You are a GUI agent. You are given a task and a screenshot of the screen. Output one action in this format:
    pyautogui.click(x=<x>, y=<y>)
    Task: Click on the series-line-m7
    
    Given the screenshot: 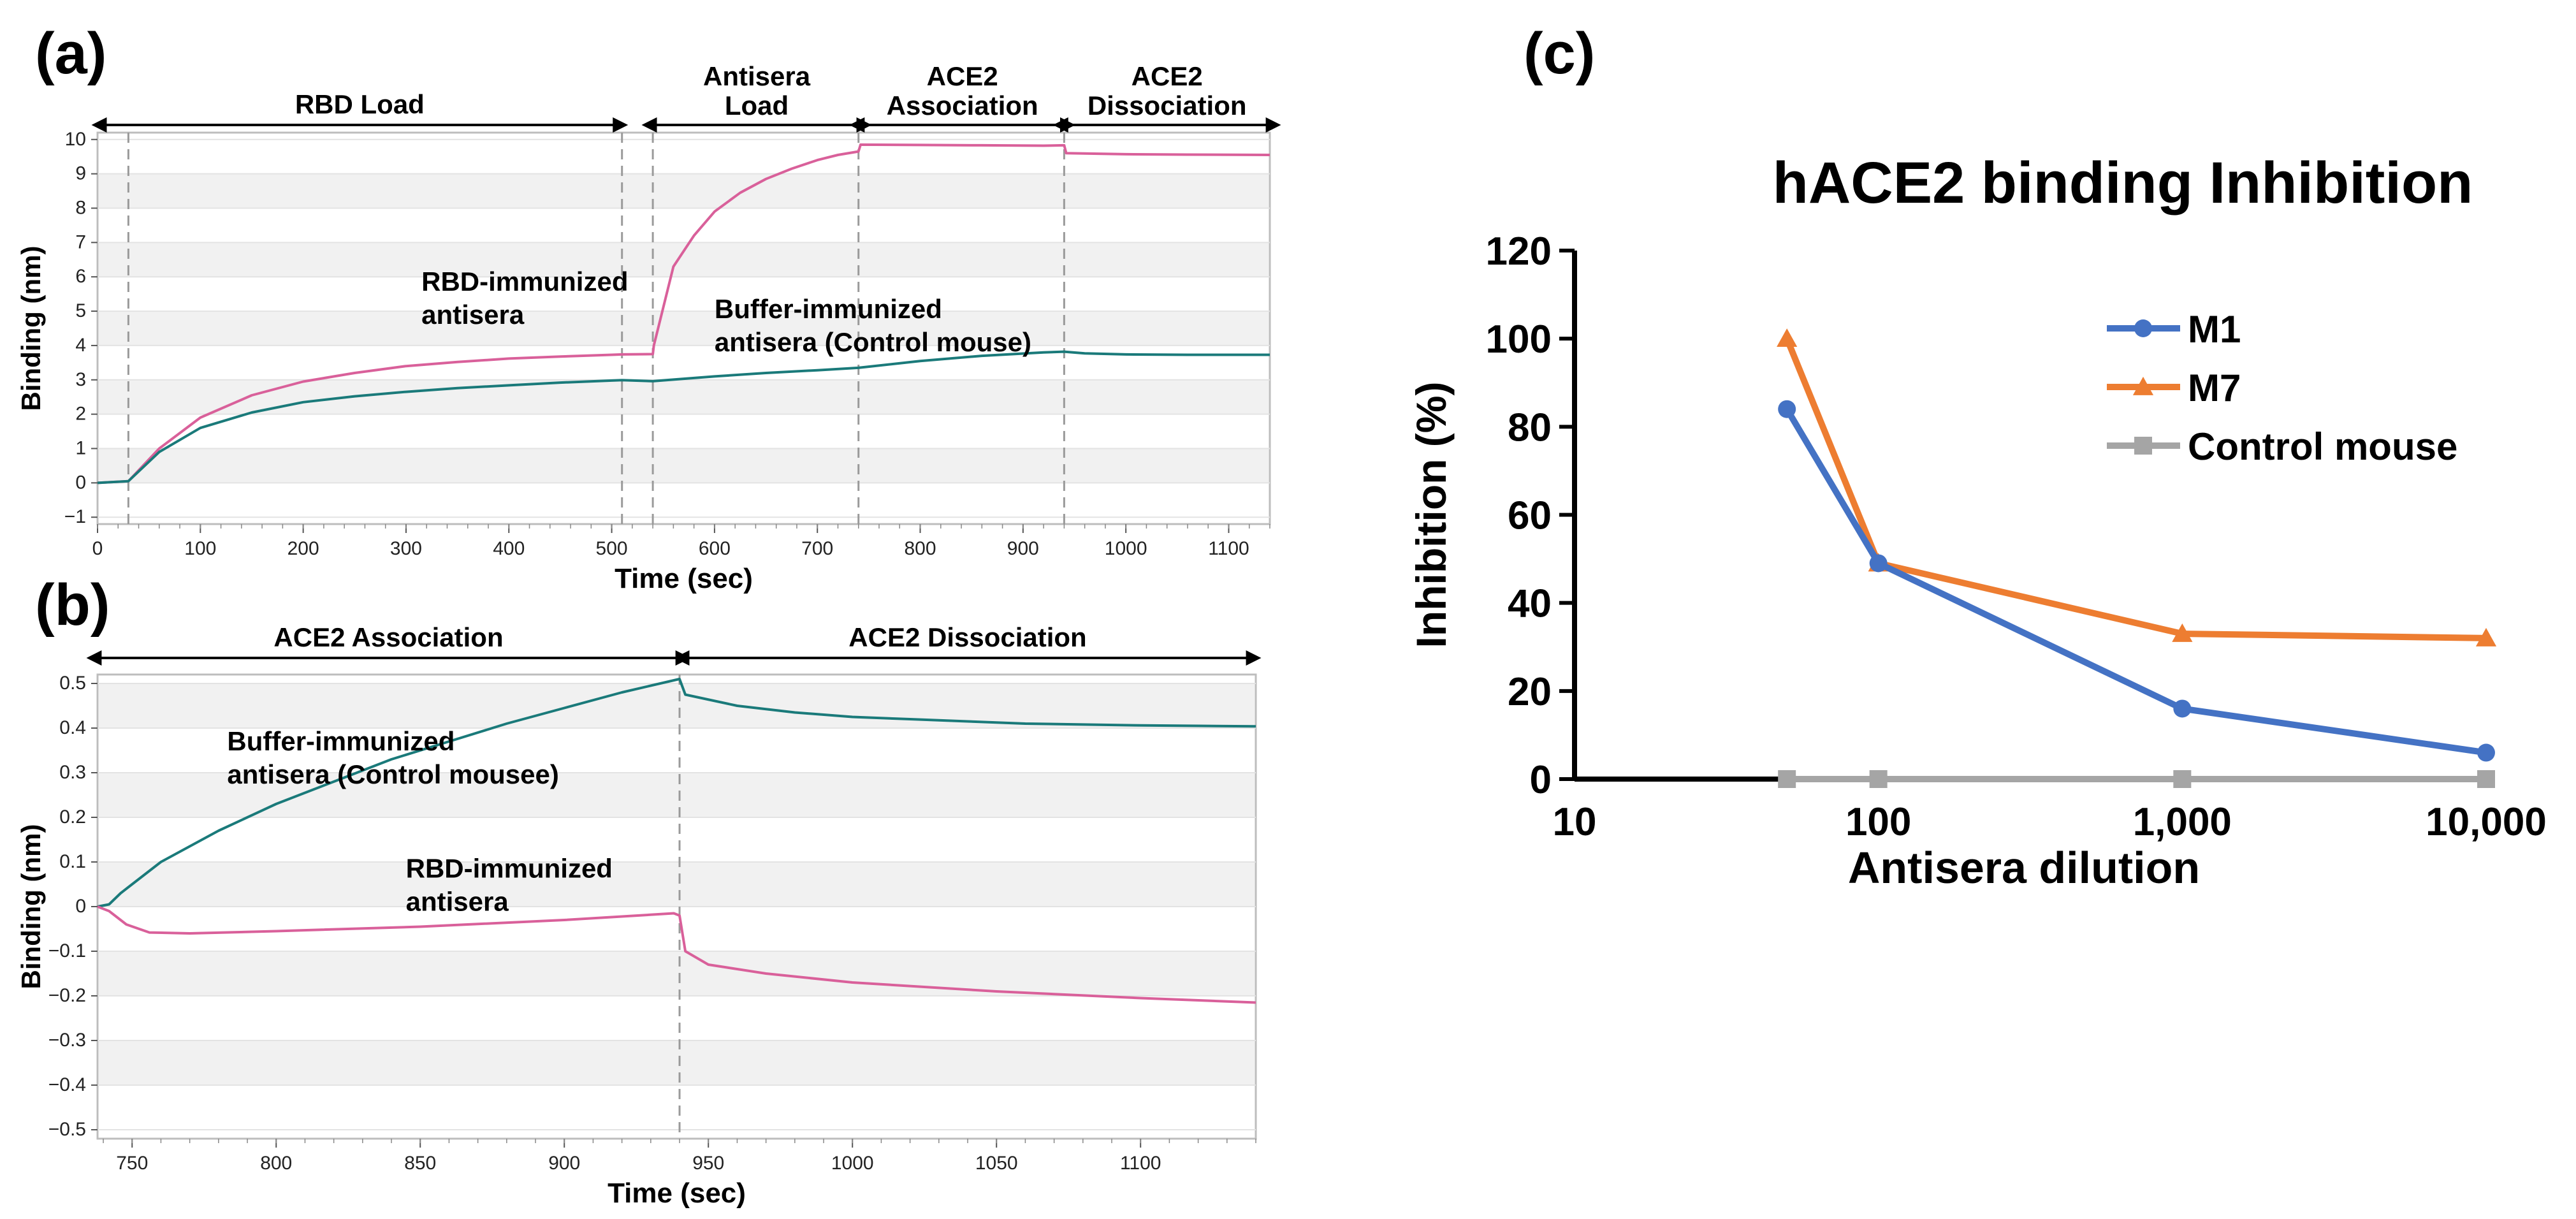 What is the action you would take?
    pyautogui.click(x=2135, y=489)
    